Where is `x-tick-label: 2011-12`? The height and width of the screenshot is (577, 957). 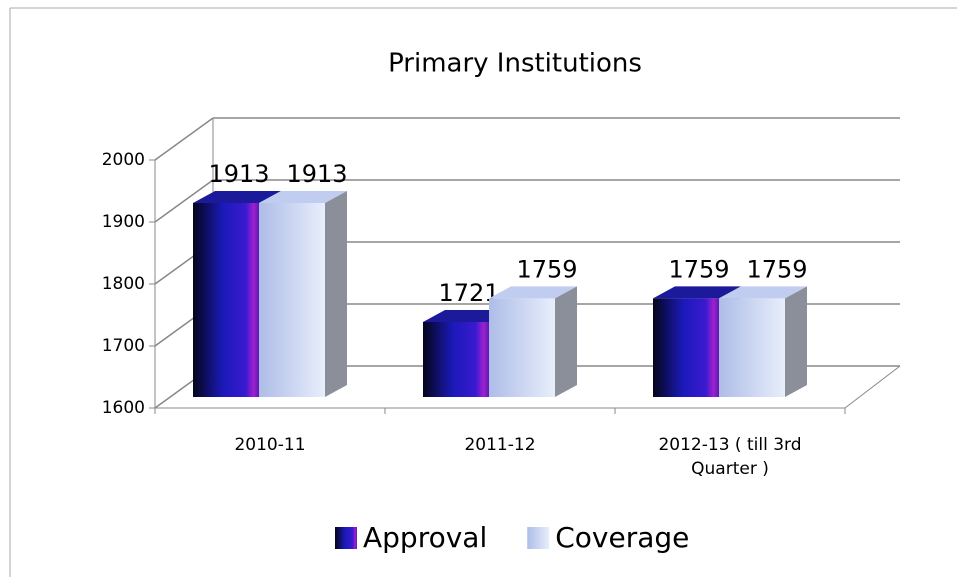 x-tick-label: 2011-12 is located at coordinates (500, 445).